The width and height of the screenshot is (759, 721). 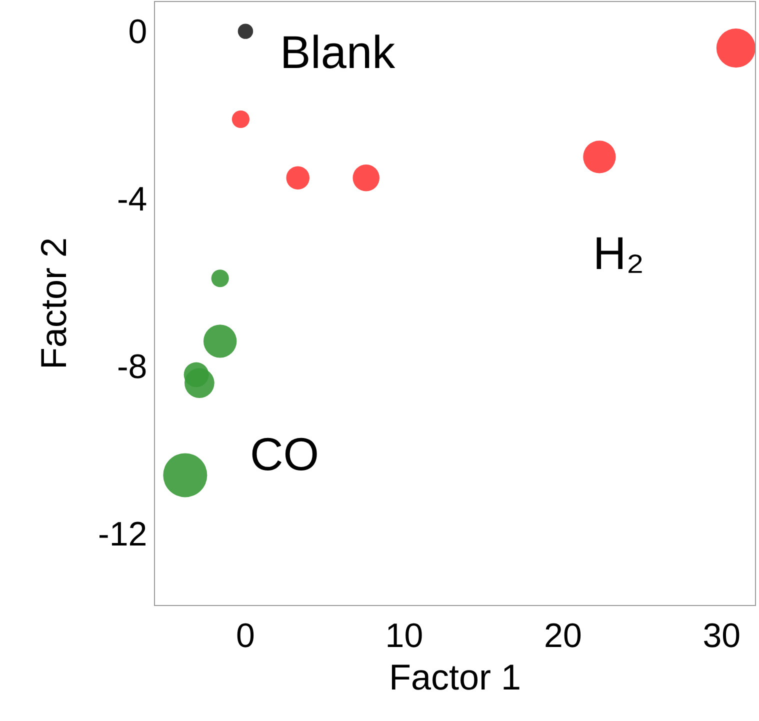 I want to click on x-tick-label: 30, so click(x=721, y=635).